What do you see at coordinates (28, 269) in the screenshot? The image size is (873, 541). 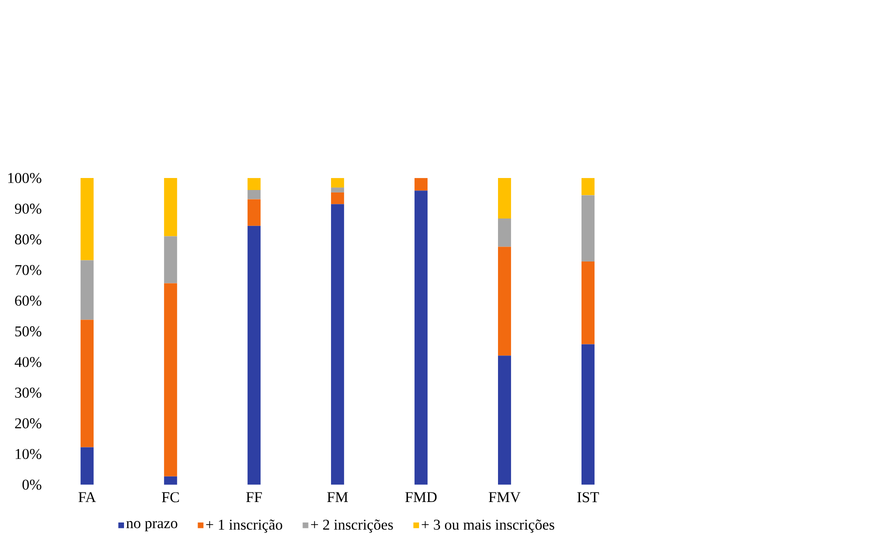 I see `y-tick-label: 70%` at bounding box center [28, 269].